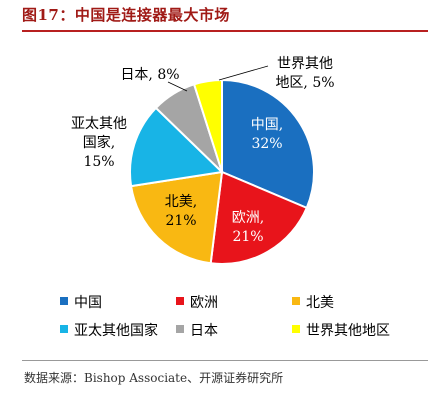  Describe the element at coordinates (348, 331) in the screenshot. I see `legend-label-5: 世界其他地区` at that location.